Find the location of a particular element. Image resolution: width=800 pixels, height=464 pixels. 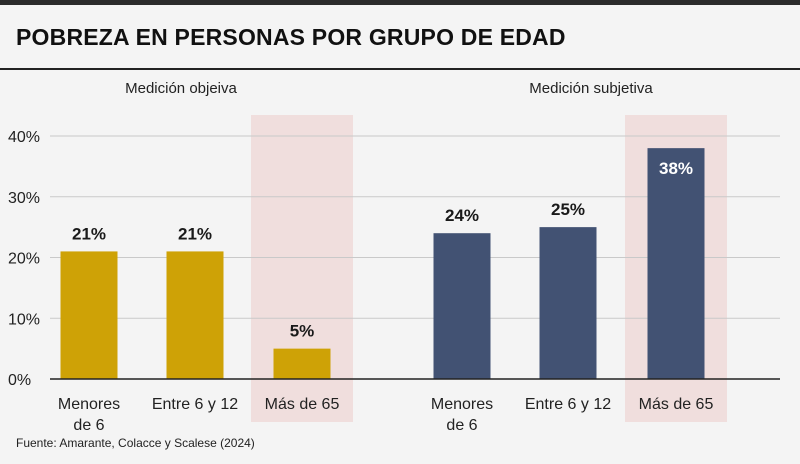

top-accent-bar is located at coordinates (400, 2).